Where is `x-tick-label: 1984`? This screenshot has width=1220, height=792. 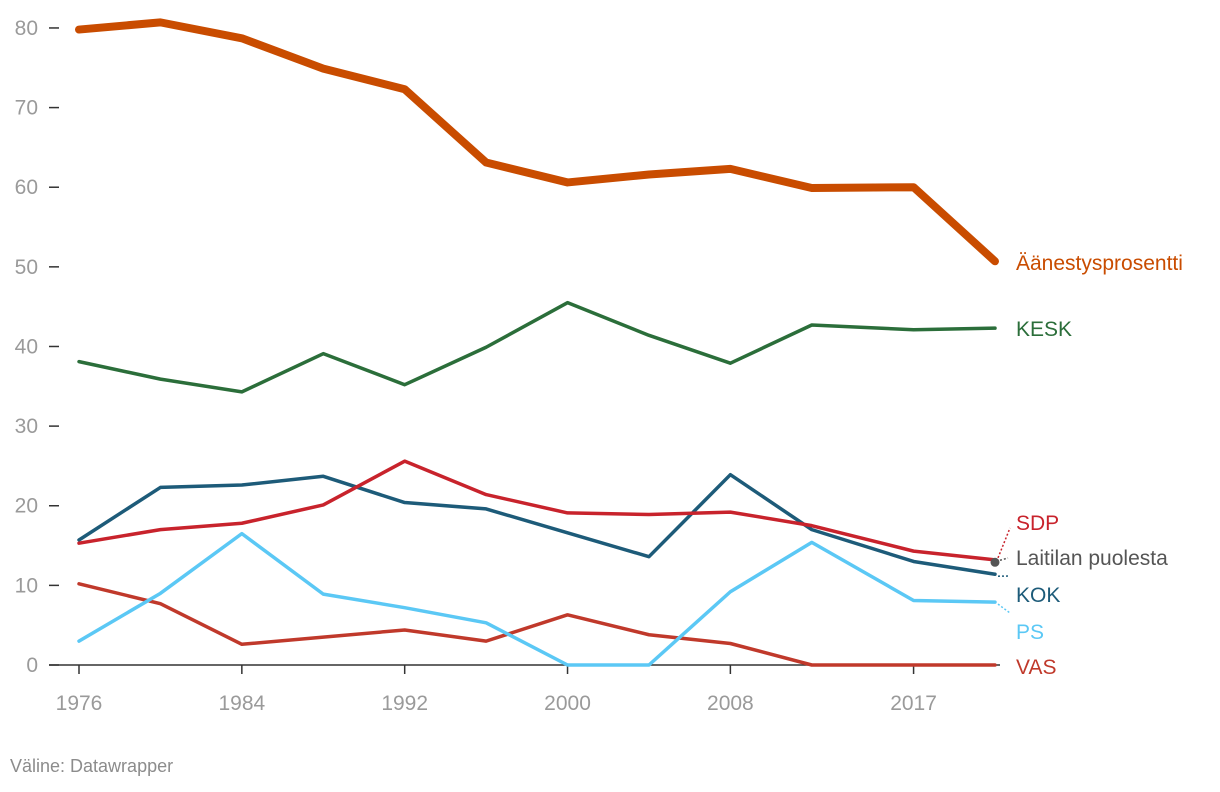 x-tick-label: 1984 is located at coordinates (241, 703).